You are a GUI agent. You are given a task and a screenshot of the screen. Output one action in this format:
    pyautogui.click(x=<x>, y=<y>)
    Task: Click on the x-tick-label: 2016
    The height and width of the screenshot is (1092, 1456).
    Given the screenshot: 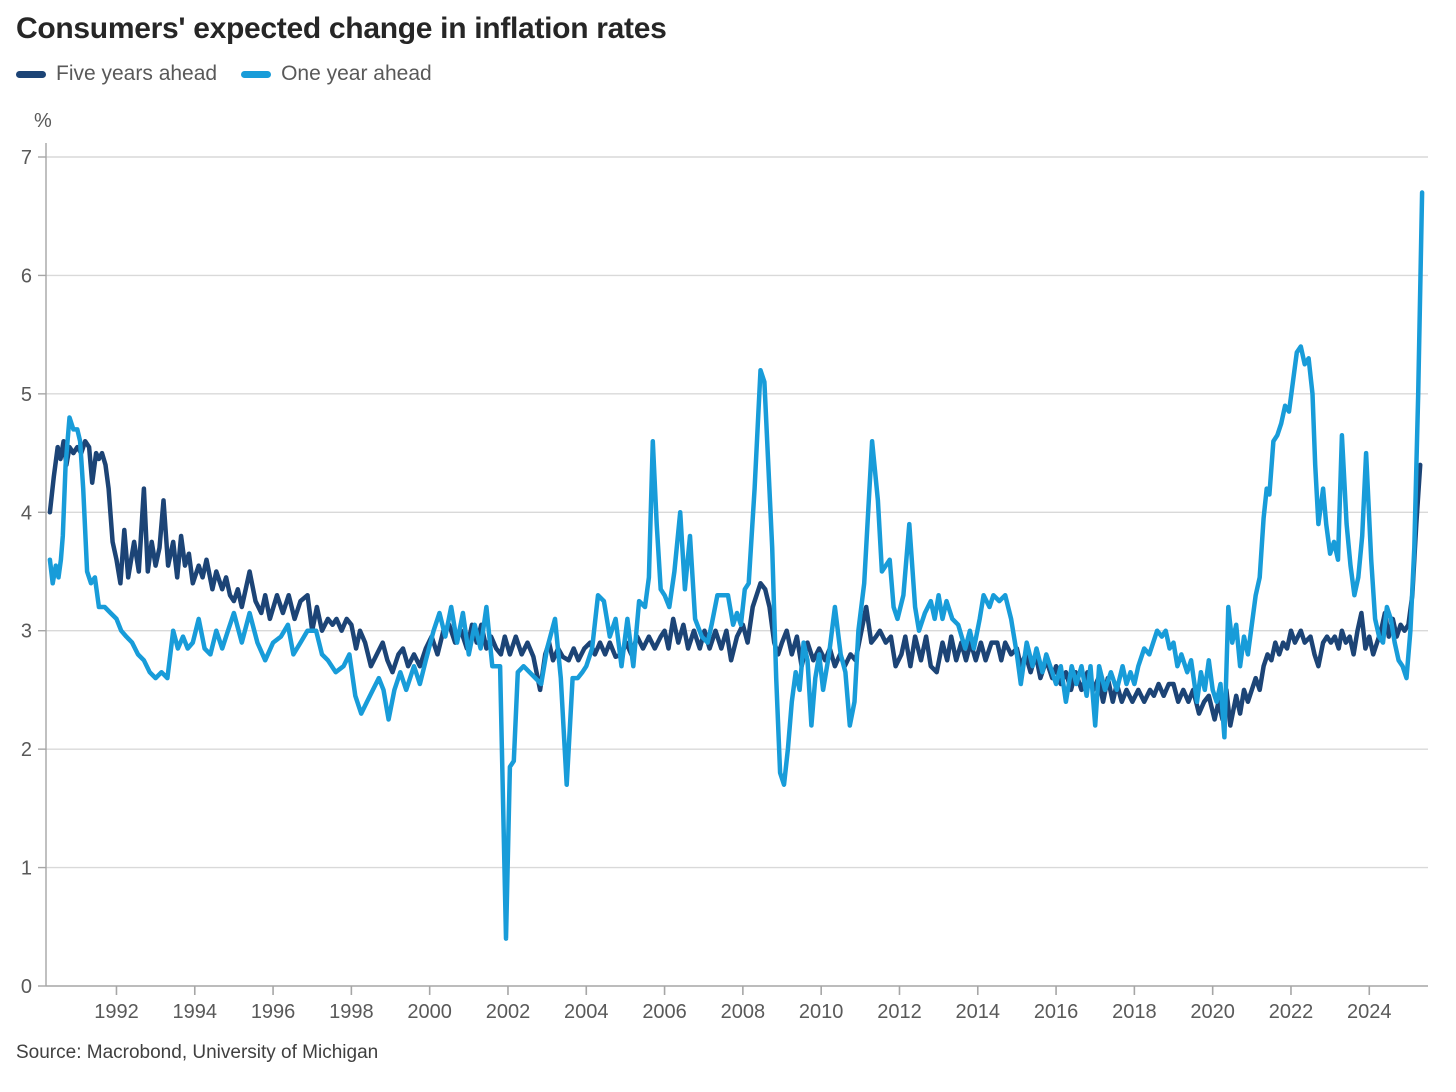 What is the action you would take?
    pyautogui.click(x=1056, y=1012)
    